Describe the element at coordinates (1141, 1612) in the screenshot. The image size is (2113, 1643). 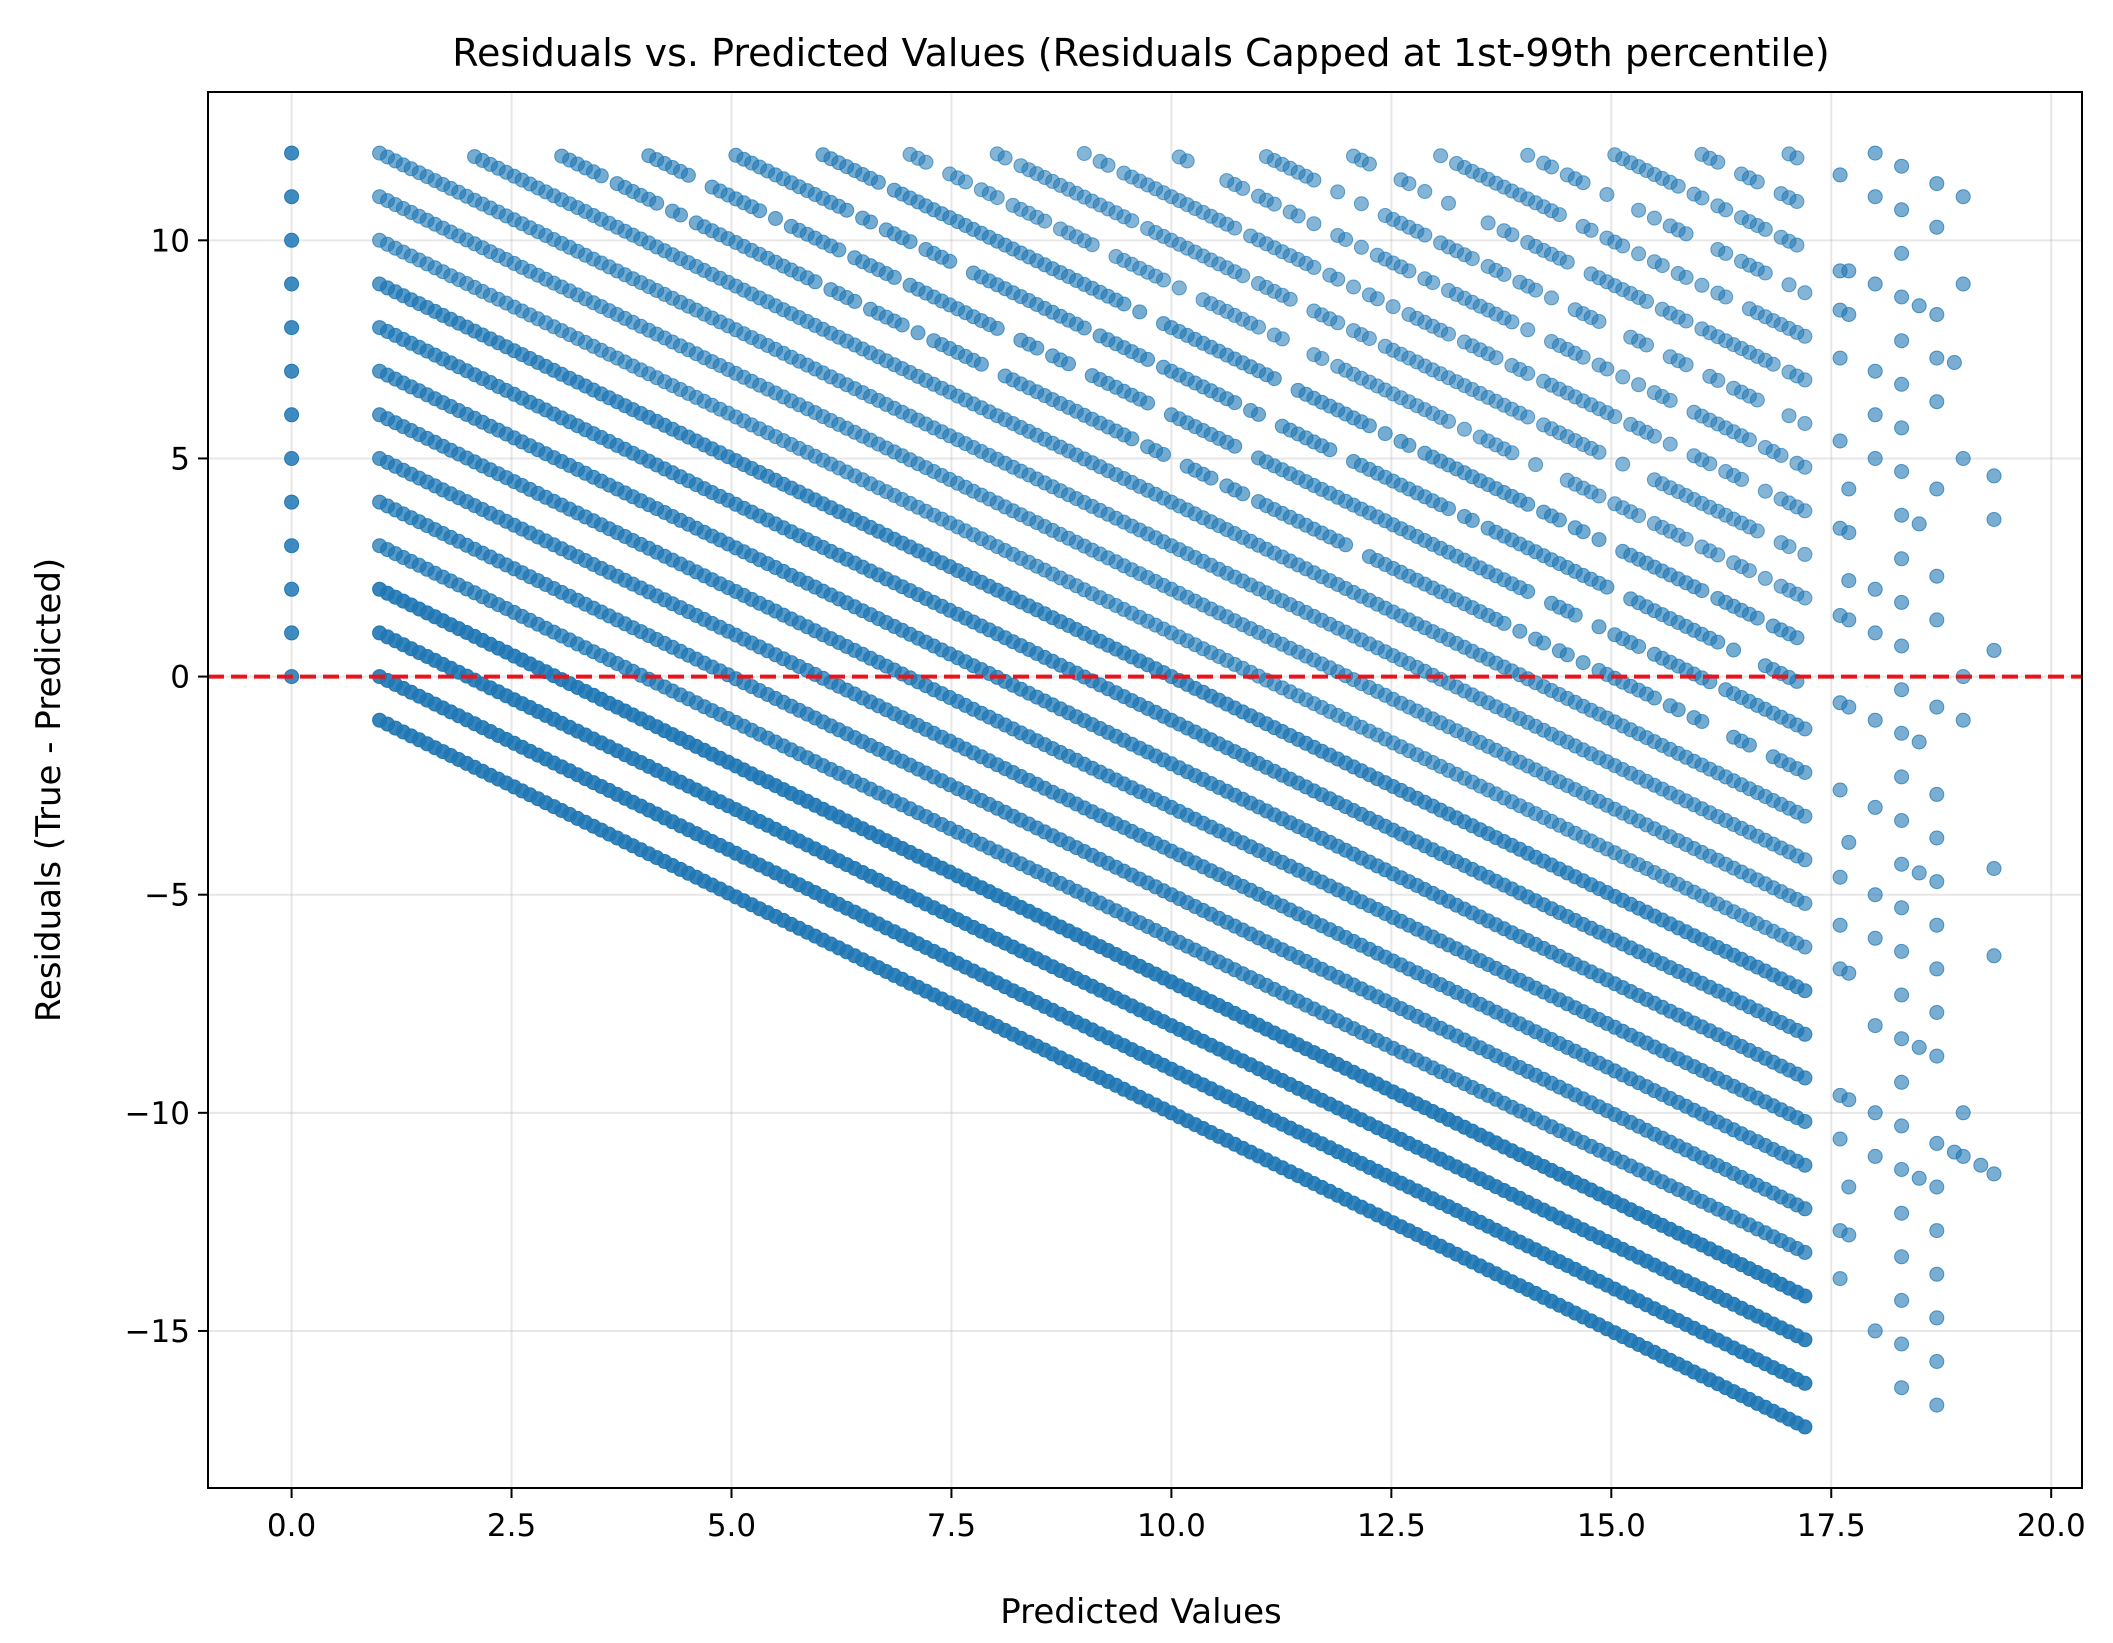
I see `x-axis-title: Predicted Values` at that location.